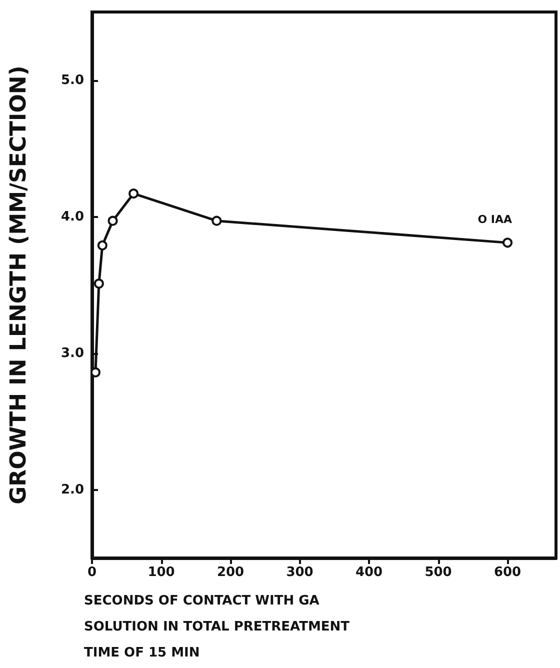 This screenshot has height=668, width=560. I want to click on x-tick-label: 100, so click(161, 572).